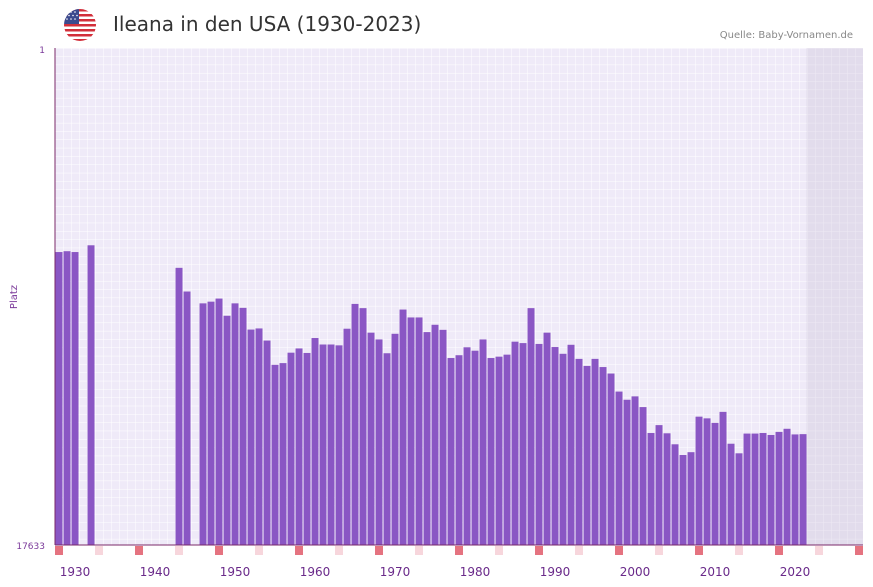 The width and height of the screenshot is (873, 587). Describe the element at coordinates (243, 426) in the screenshot. I see `bar-1951` at that location.